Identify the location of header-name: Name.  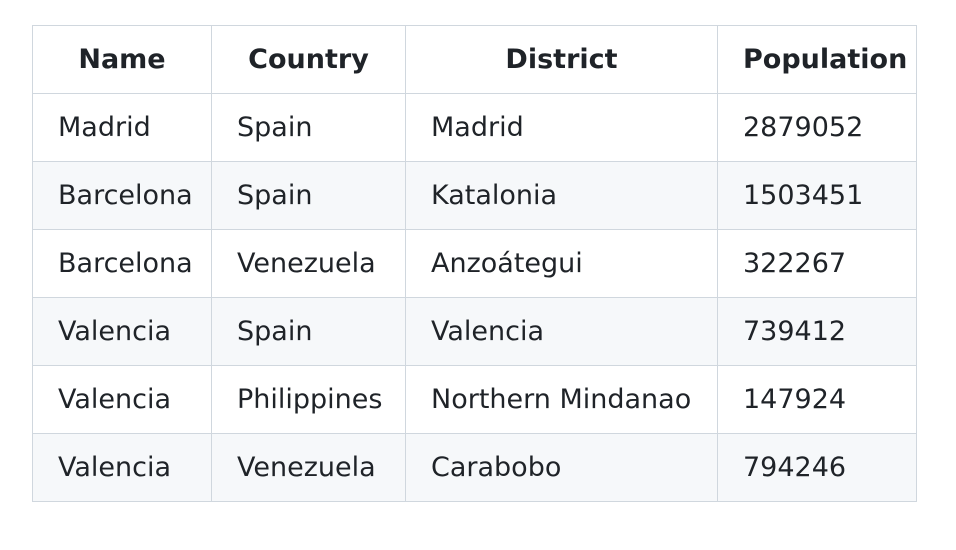
(122, 59).